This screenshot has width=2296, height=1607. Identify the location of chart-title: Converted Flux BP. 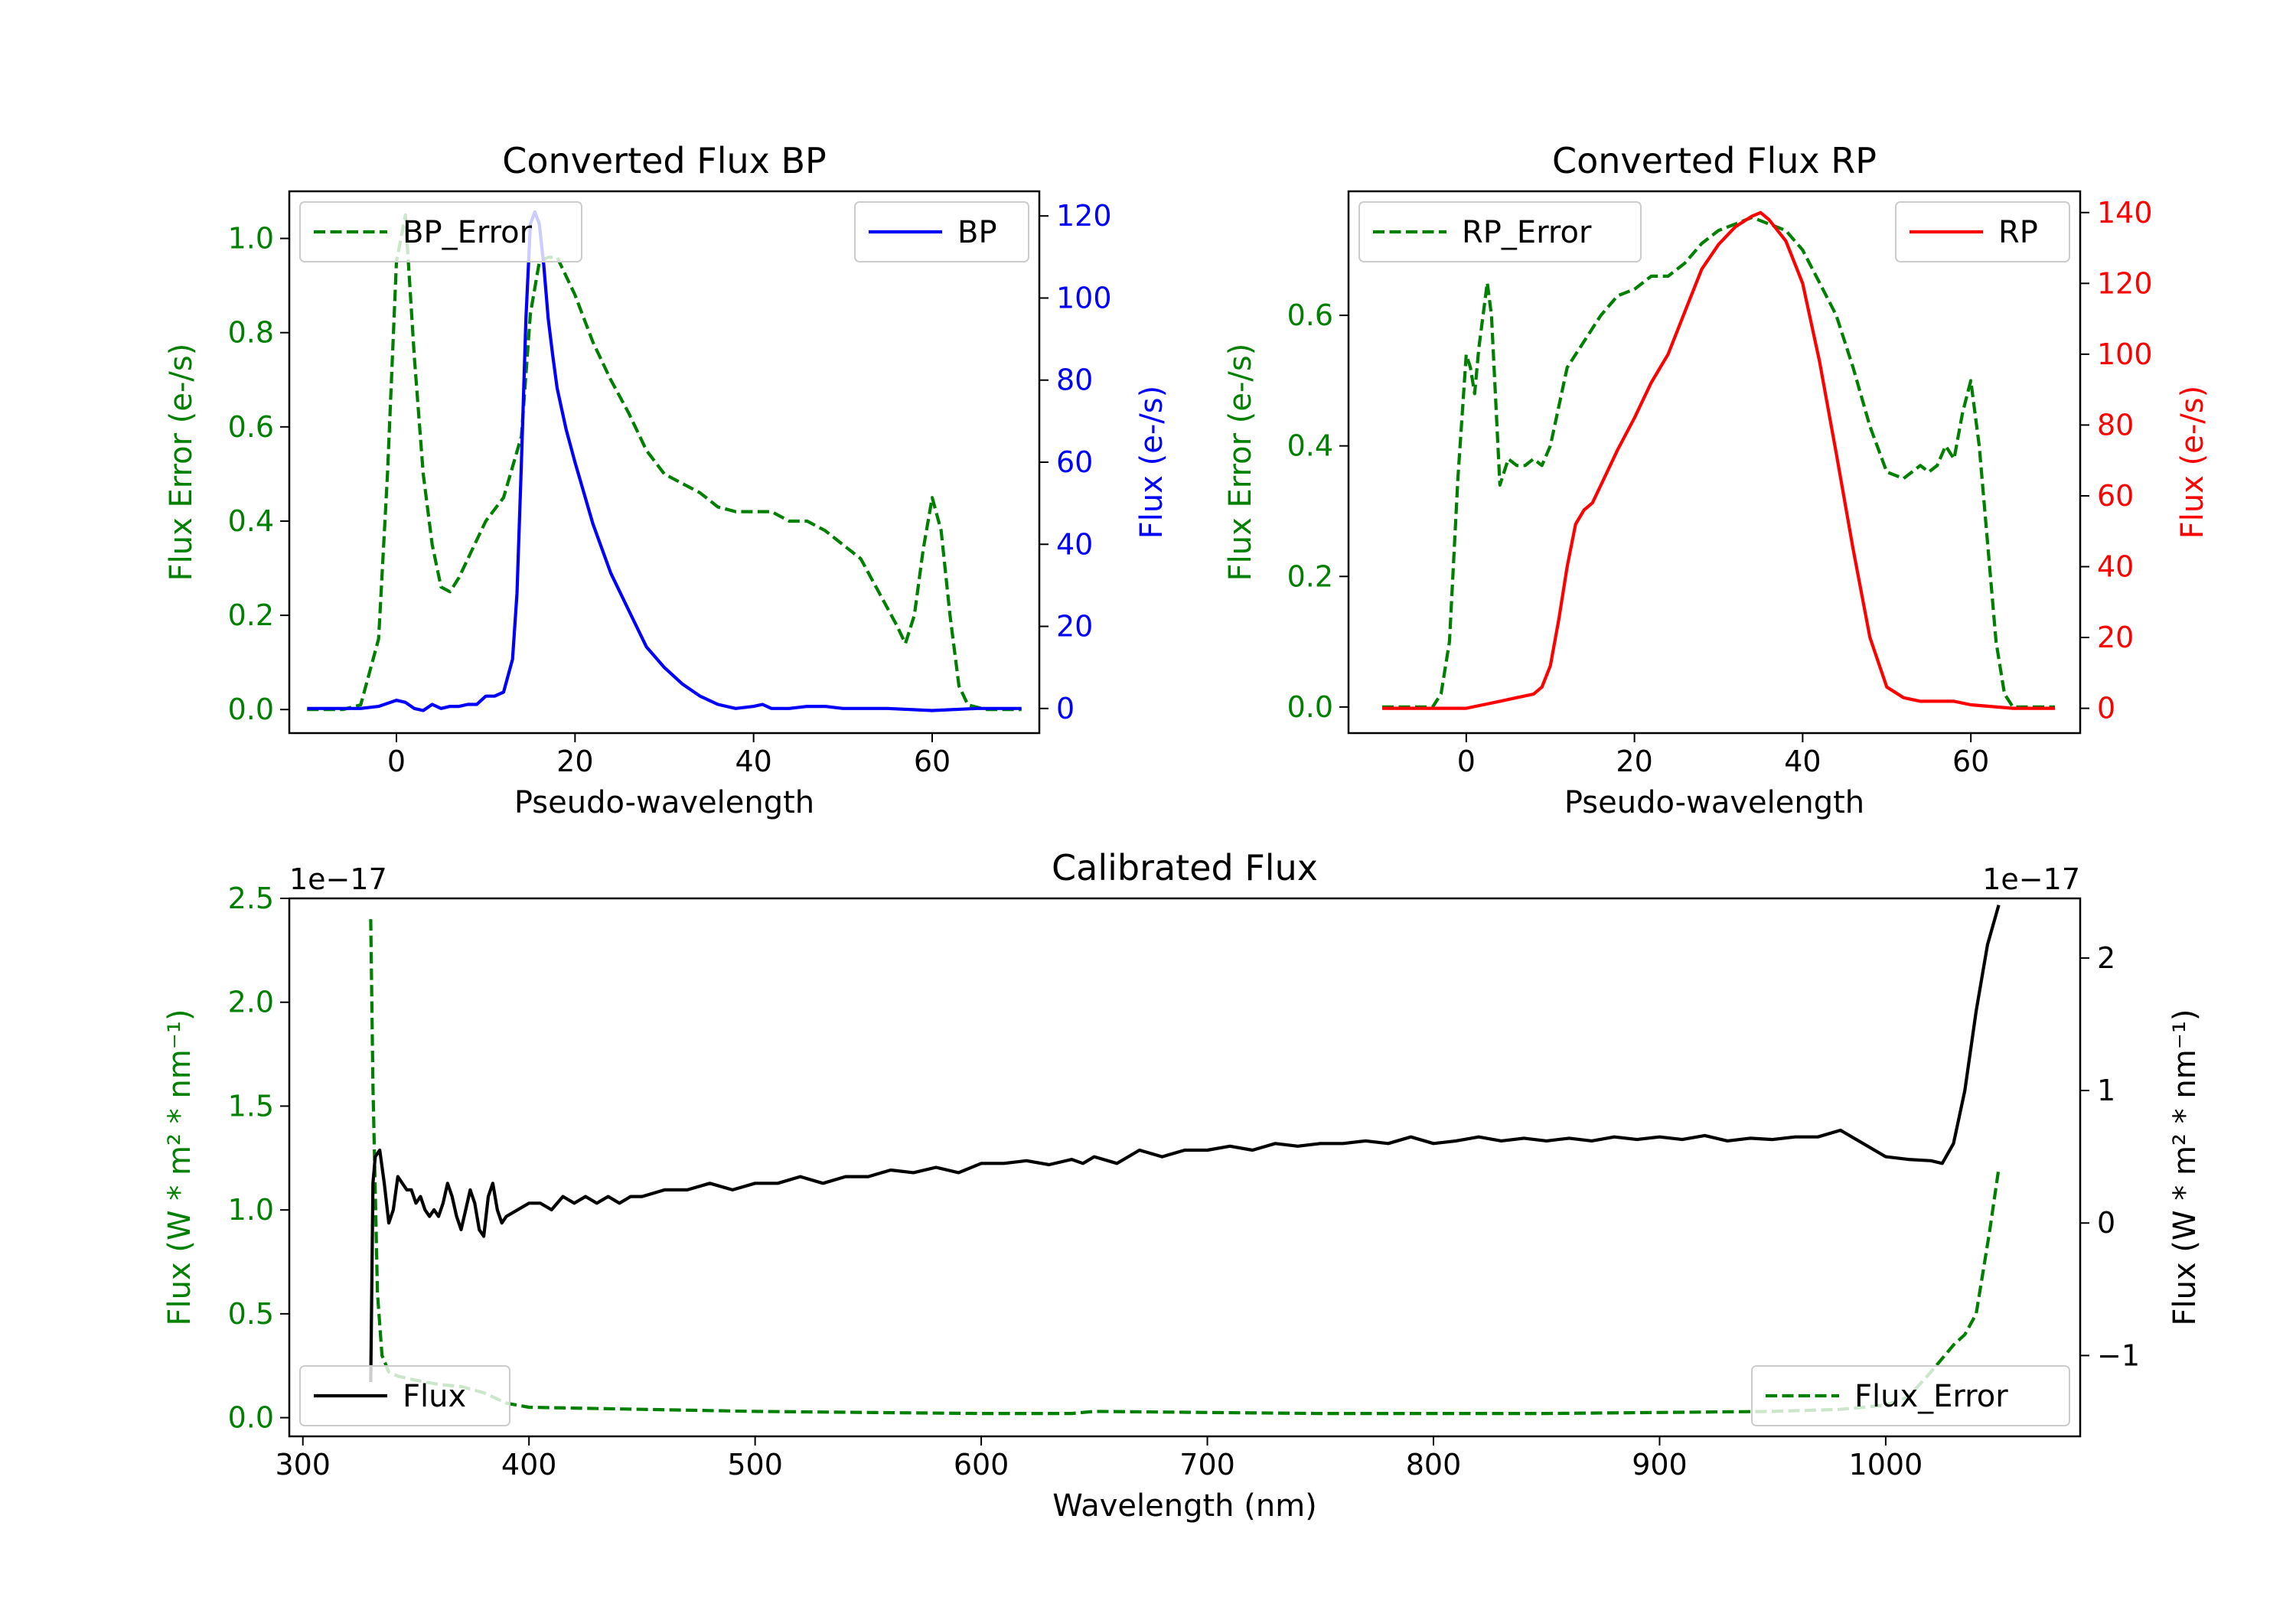
(664, 160).